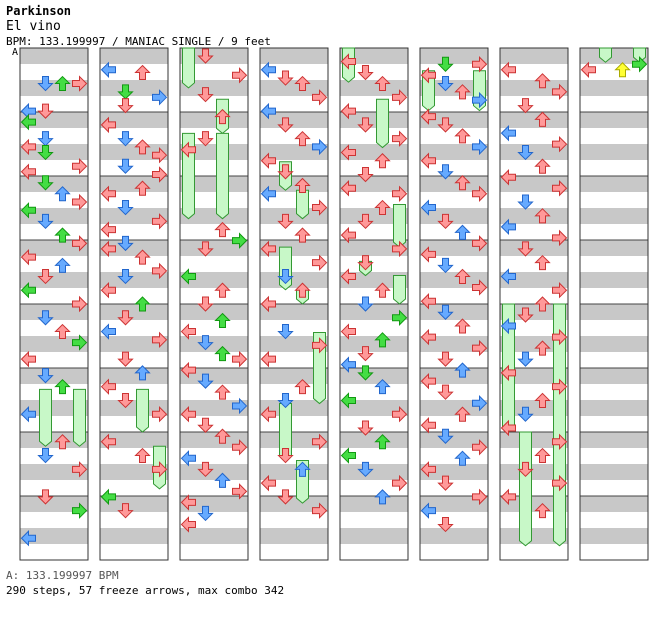  What do you see at coordinates (33, 26) in the screenshot?
I see `song-title: El vino` at bounding box center [33, 26].